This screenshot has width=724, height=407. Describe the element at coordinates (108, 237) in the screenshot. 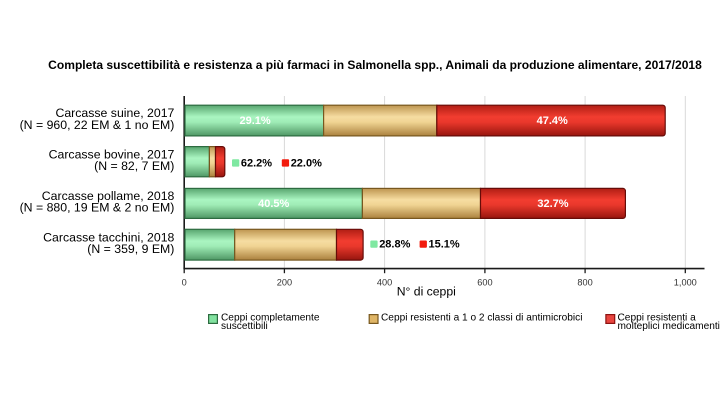

I see `svg-text: Carcasse tacchini, 2018` at that location.